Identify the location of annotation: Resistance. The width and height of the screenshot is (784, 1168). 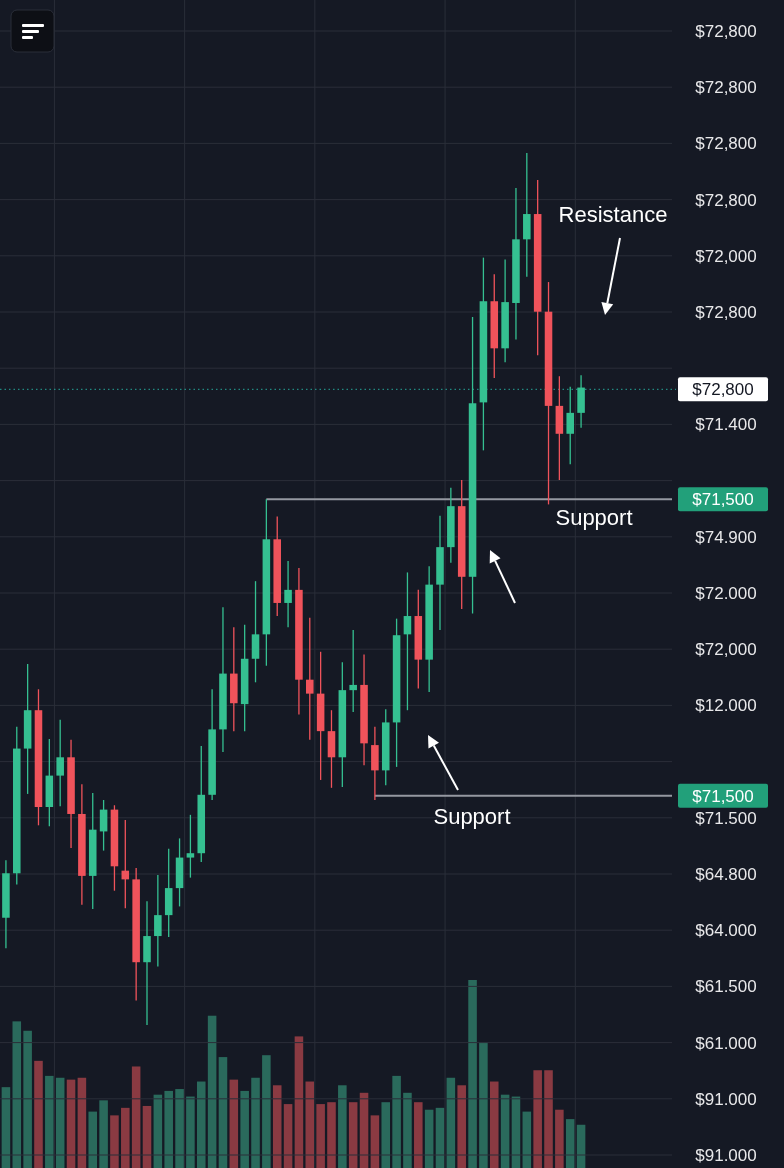
(613, 214).